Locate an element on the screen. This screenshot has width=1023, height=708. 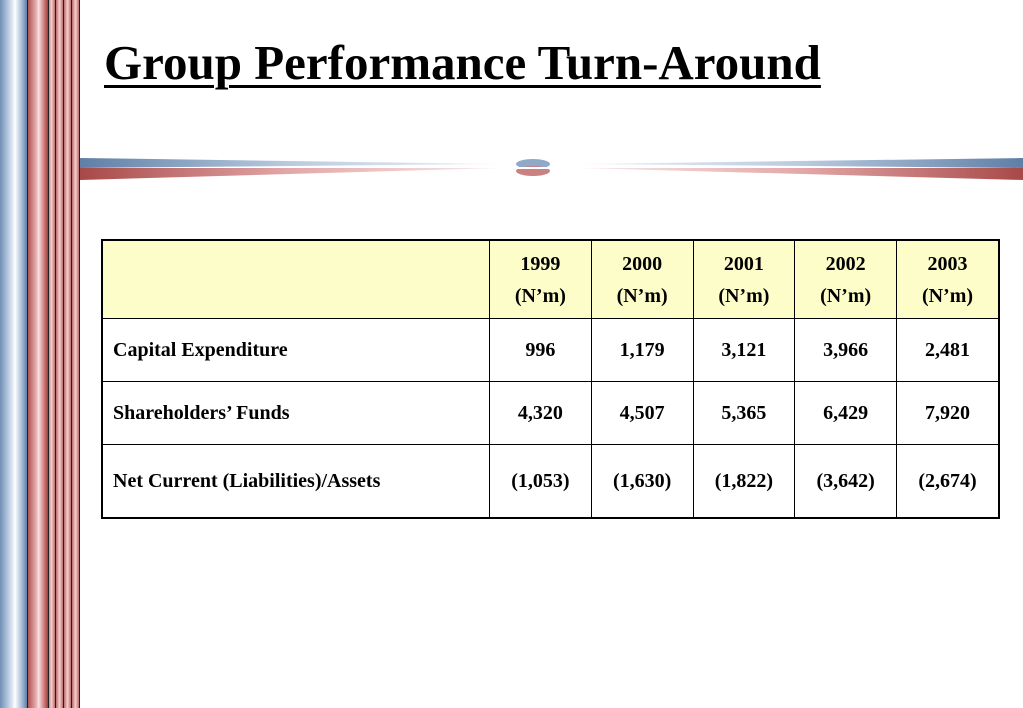
header-year: 1999 is located at coordinates (540, 263).